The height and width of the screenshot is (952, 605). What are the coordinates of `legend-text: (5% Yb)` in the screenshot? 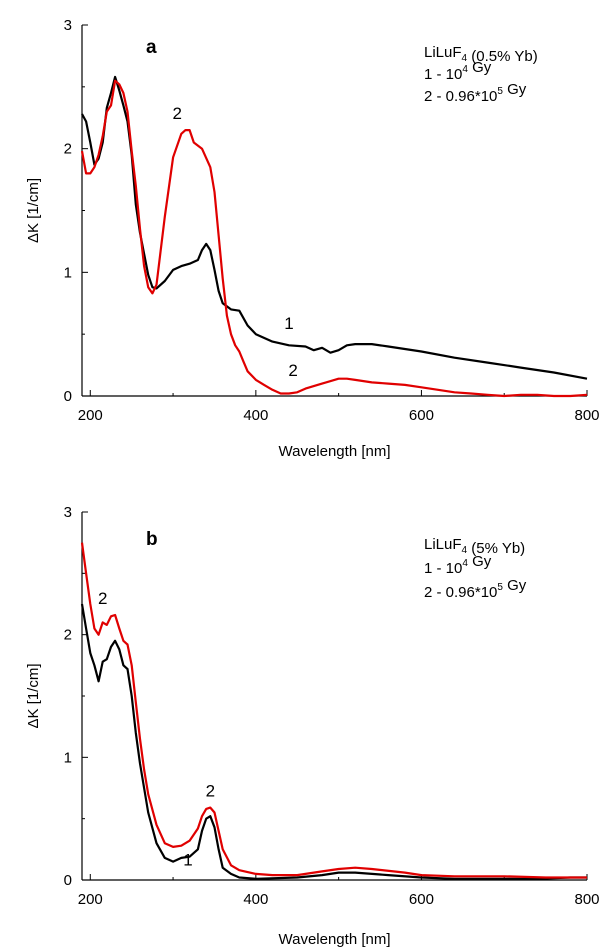 It's located at (496, 548).